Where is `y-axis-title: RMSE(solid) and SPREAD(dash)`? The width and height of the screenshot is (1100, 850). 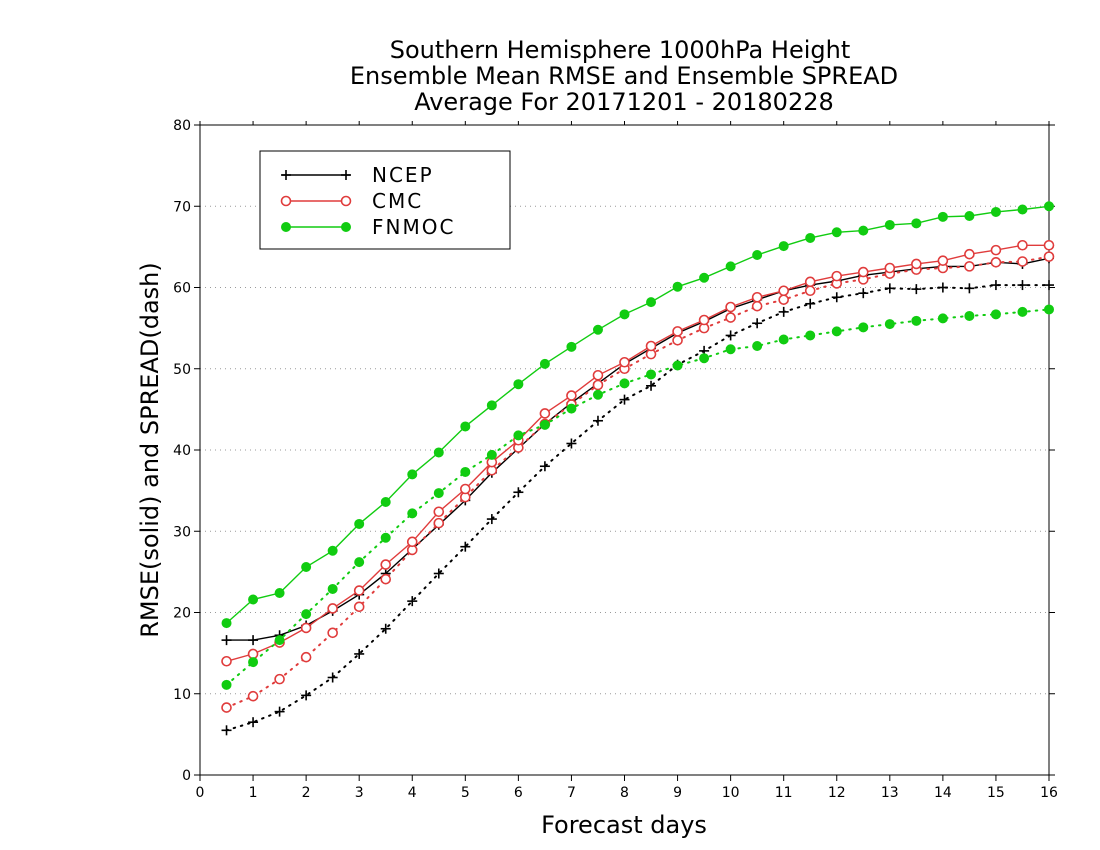
y-axis-title: RMSE(solid) and SPREAD(dash) is located at coordinates (150, 450).